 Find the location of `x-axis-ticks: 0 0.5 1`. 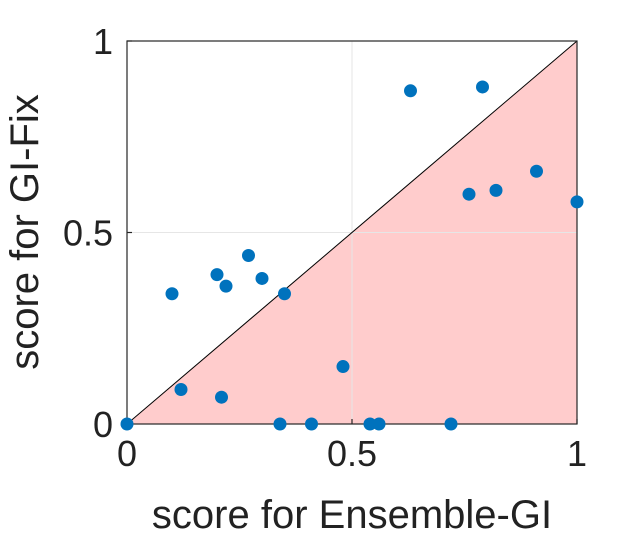

x-axis-ticks: 0 0.5 1 is located at coordinates (352, 446).